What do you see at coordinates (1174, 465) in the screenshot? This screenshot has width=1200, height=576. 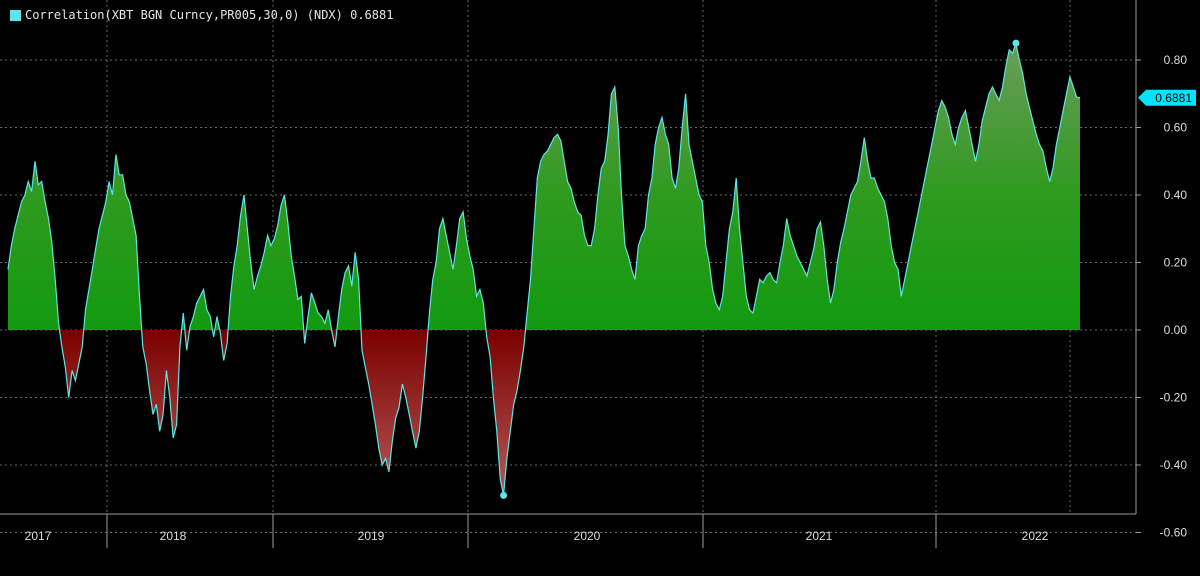 I see `y-tick-label: -0.40` at bounding box center [1174, 465].